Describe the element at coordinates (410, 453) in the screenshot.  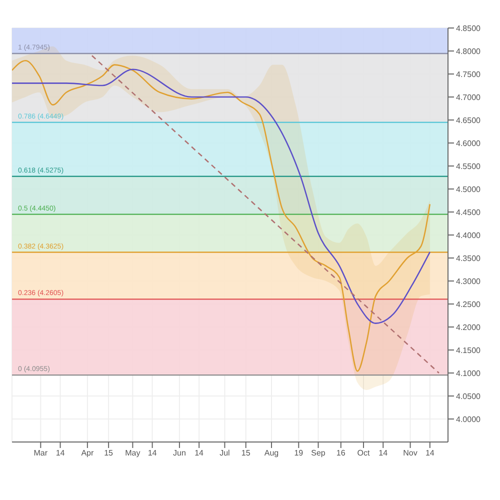
I see `x-tick-label: Nov` at that location.